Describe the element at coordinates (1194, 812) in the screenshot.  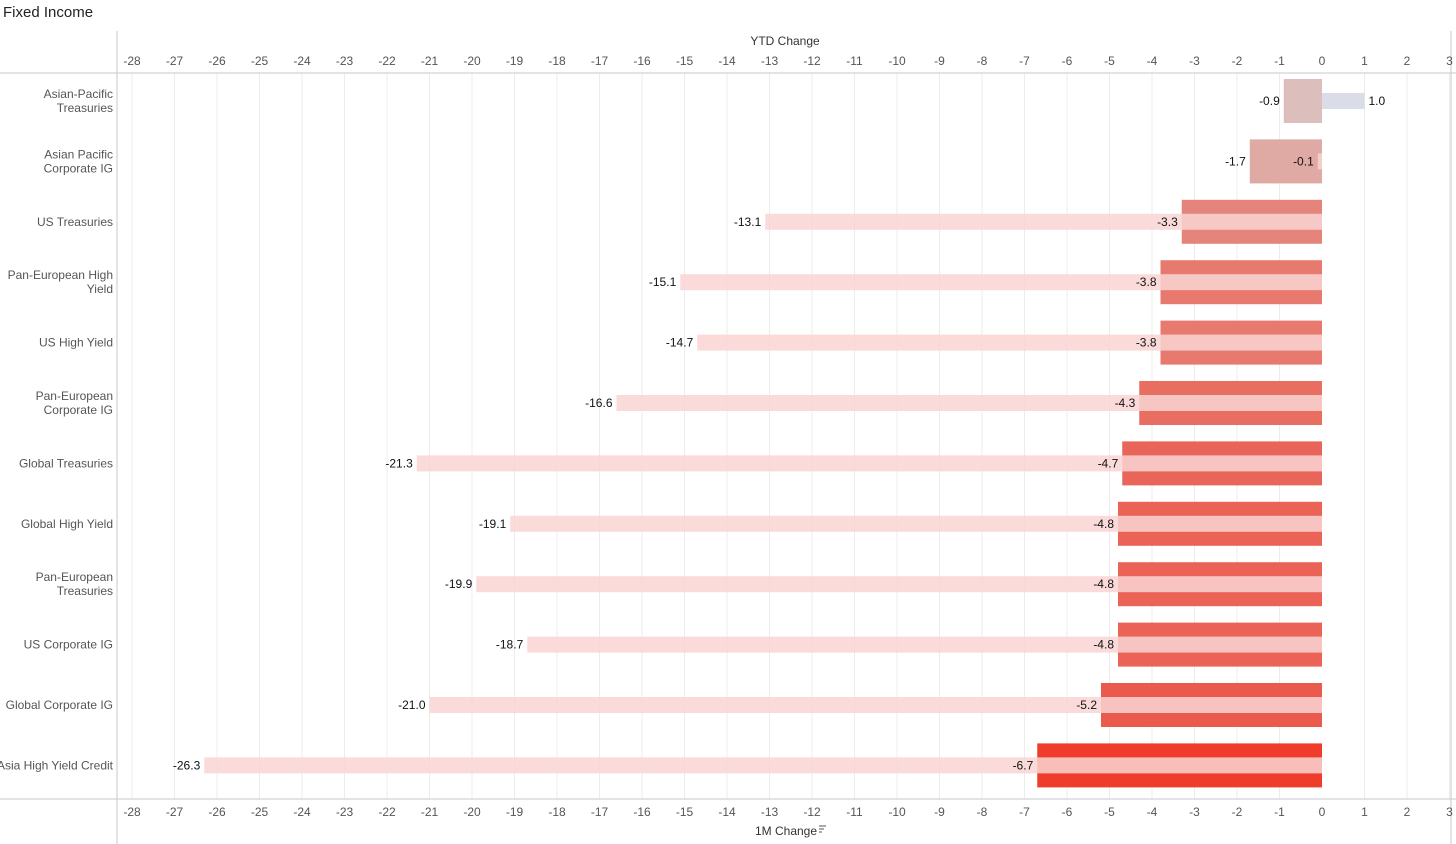
I see `bottom-tick-label: -3` at that location.